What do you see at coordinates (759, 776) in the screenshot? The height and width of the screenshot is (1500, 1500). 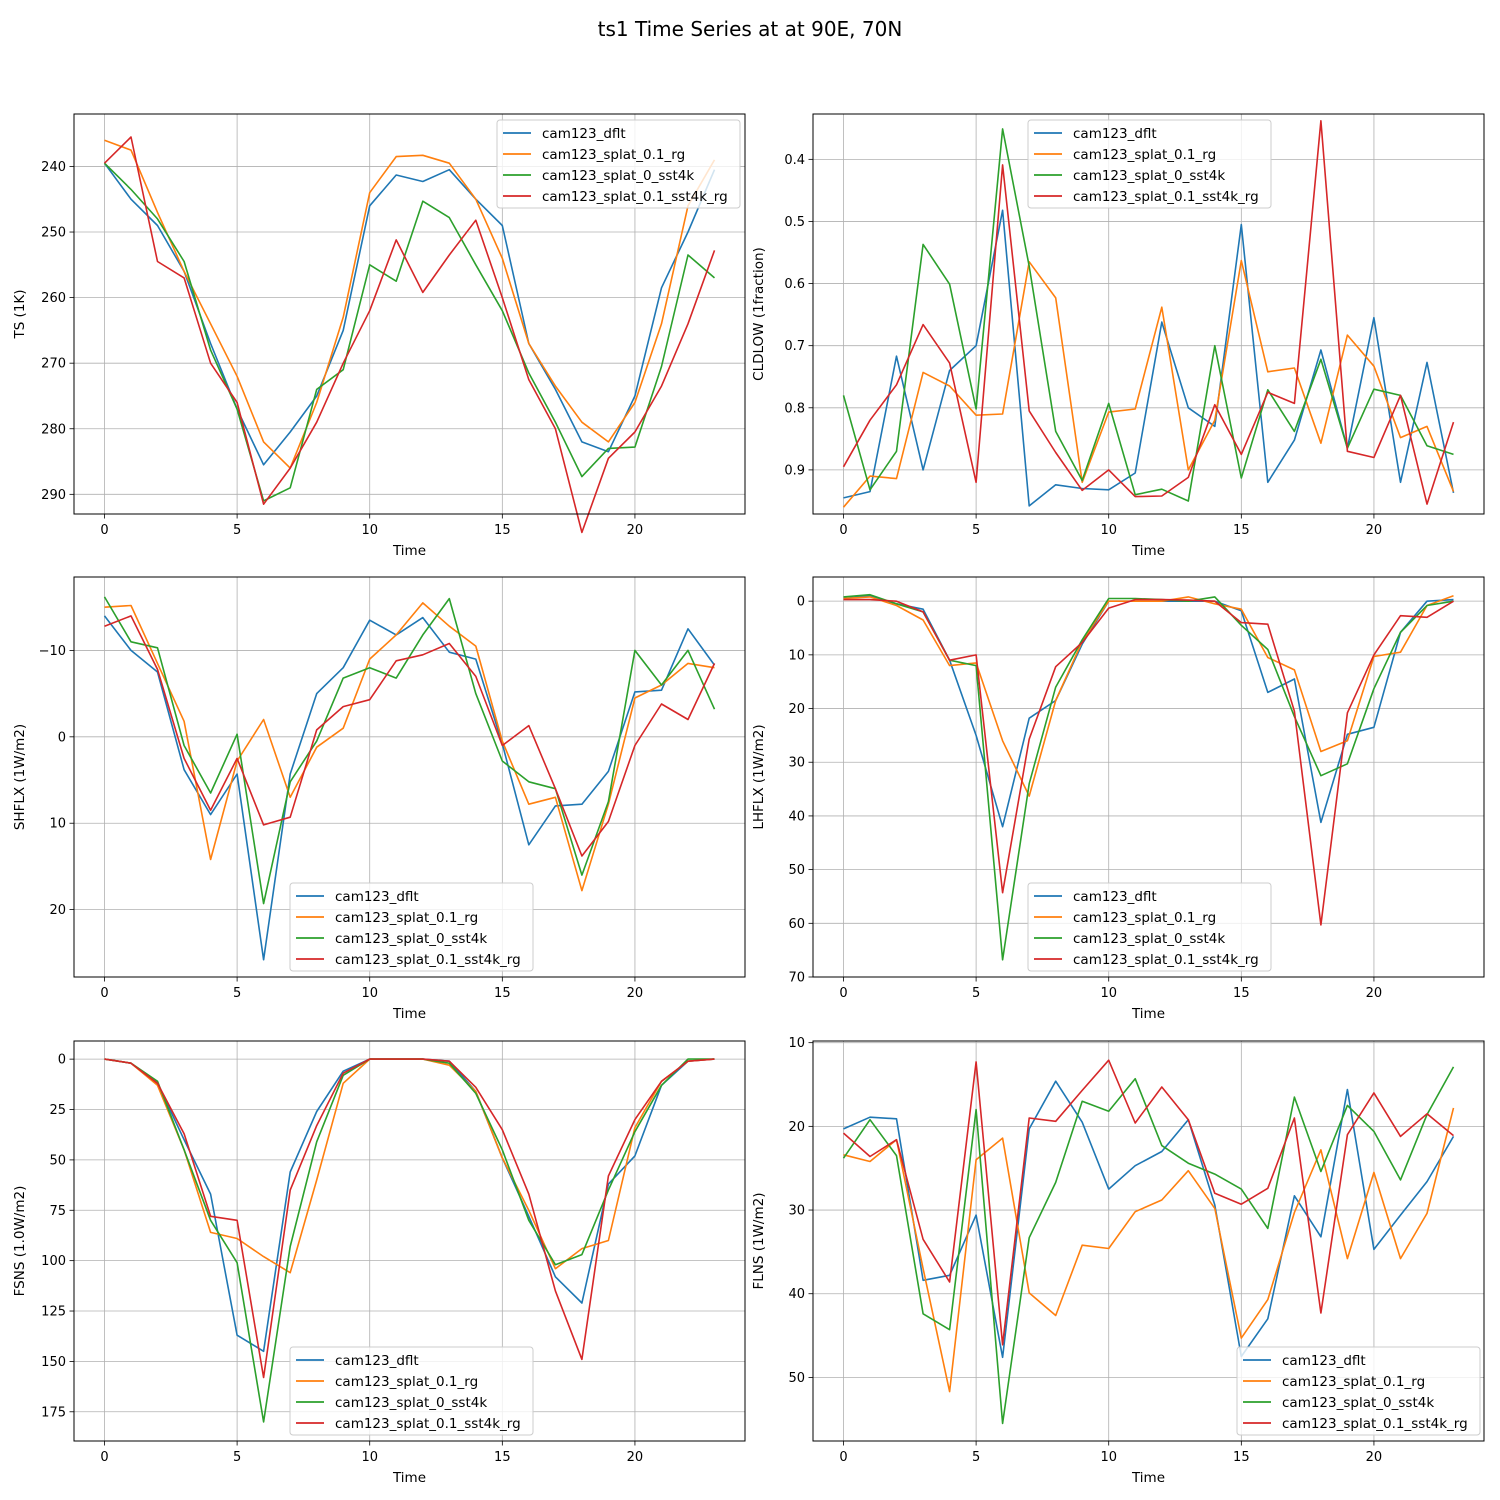 I see `y-axis-label: LHFLX (1W/m2)` at bounding box center [759, 776].